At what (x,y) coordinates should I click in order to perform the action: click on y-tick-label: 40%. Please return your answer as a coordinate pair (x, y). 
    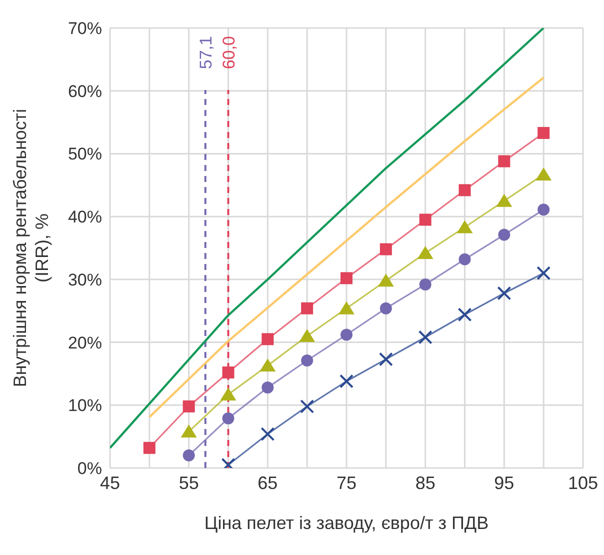
    Looking at the image, I should click on (85, 217).